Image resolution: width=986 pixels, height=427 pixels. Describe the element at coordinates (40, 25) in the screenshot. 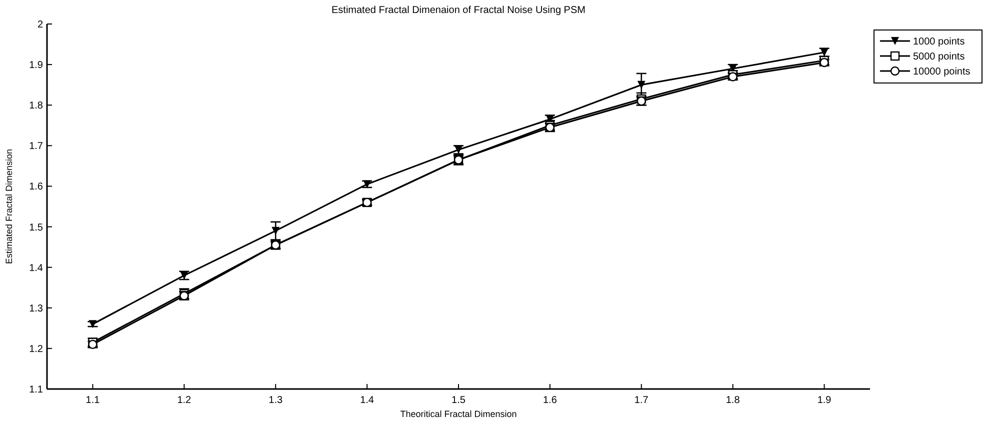

I see `y-tick-label: 2` at that location.